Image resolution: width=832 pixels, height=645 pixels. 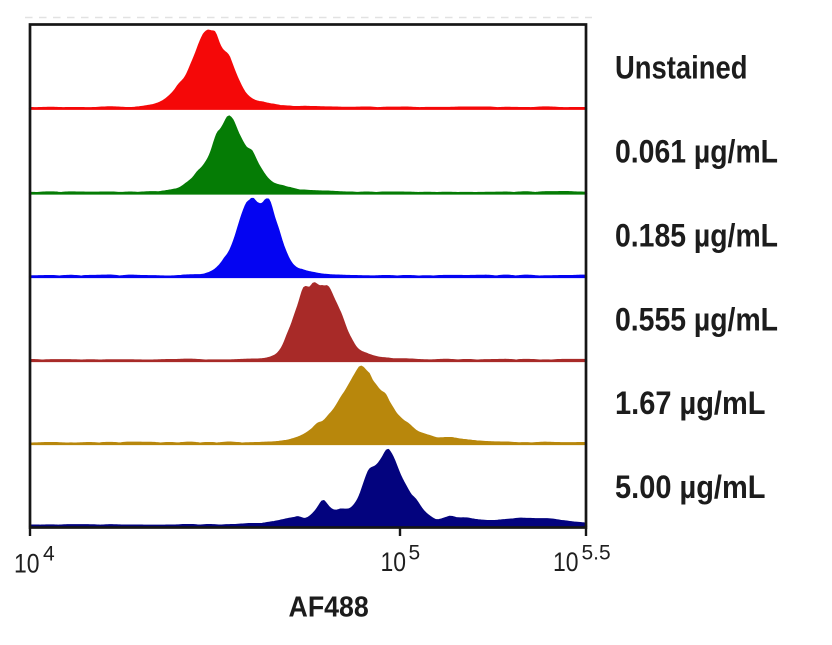 What do you see at coordinates (49, 554) in the screenshot?
I see `svg-text: 4` at bounding box center [49, 554].